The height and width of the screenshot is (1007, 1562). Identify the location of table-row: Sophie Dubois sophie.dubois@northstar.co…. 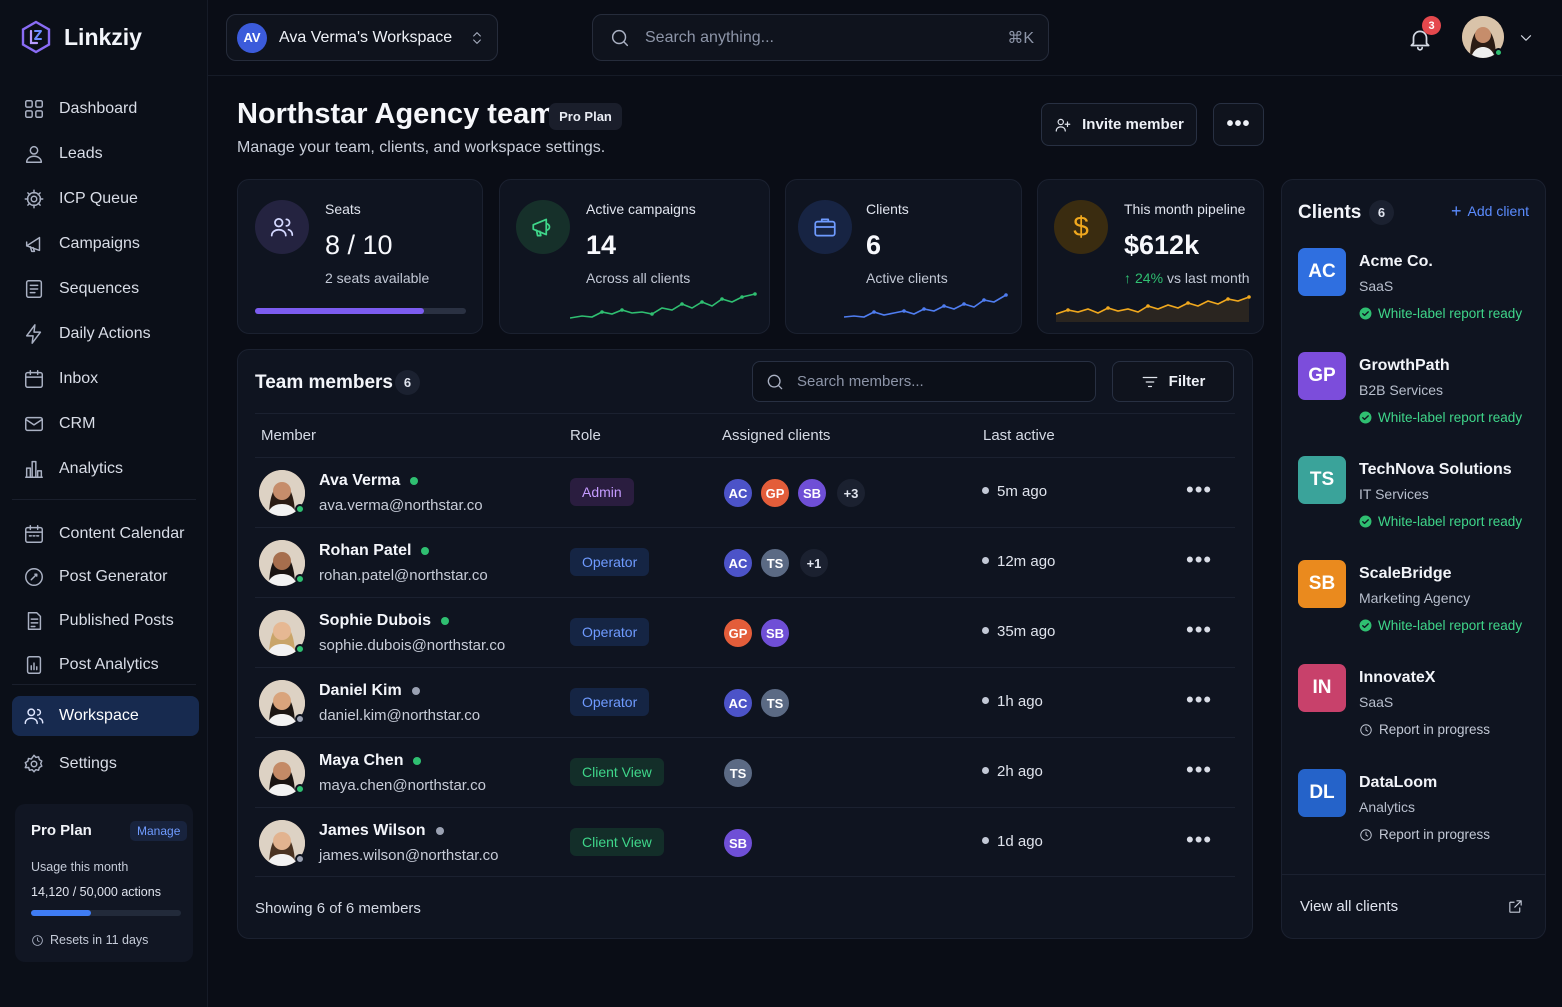
(745, 632).